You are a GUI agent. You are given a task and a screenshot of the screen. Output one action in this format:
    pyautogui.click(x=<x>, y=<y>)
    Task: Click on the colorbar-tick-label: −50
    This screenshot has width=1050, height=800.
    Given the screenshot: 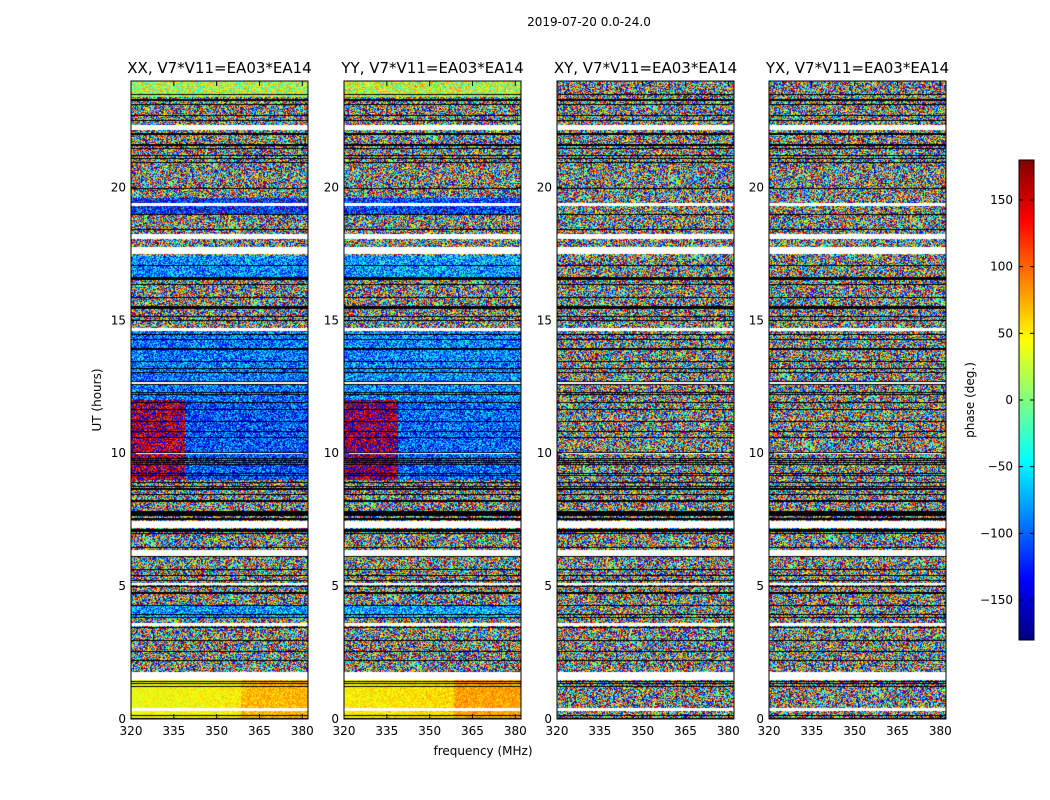 What is the action you would take?
    pyautogui.click(x=1000, y=467)
    